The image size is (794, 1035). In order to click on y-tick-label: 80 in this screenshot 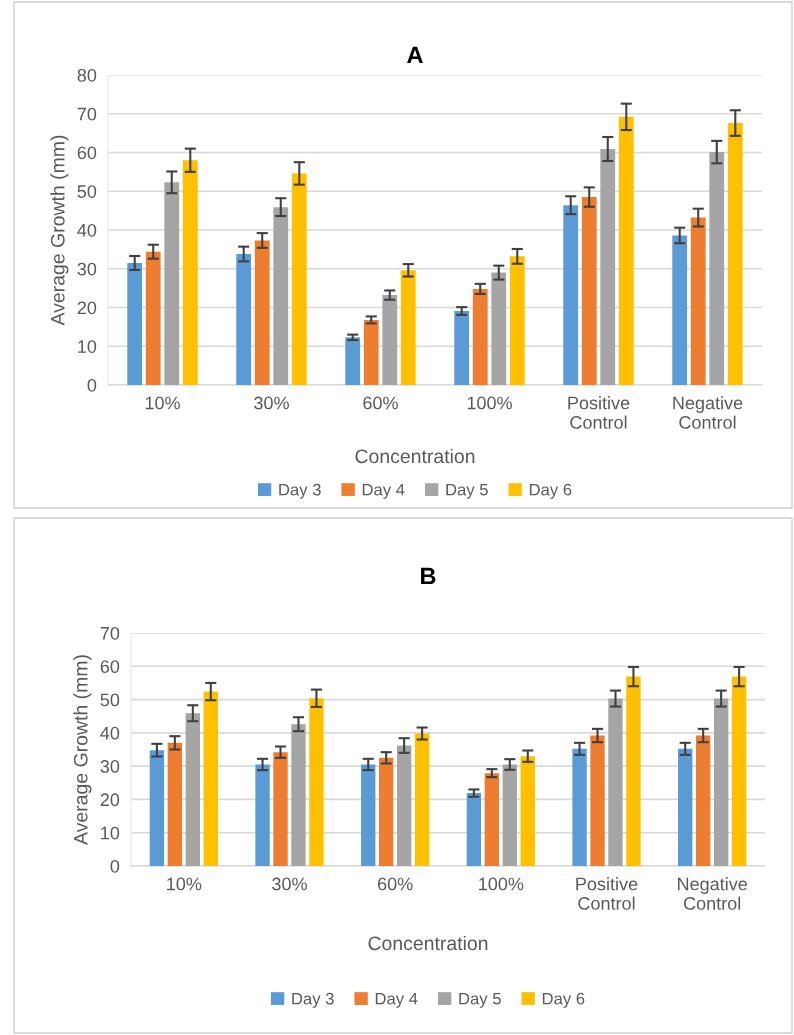, I will do `click(87, 75)`.